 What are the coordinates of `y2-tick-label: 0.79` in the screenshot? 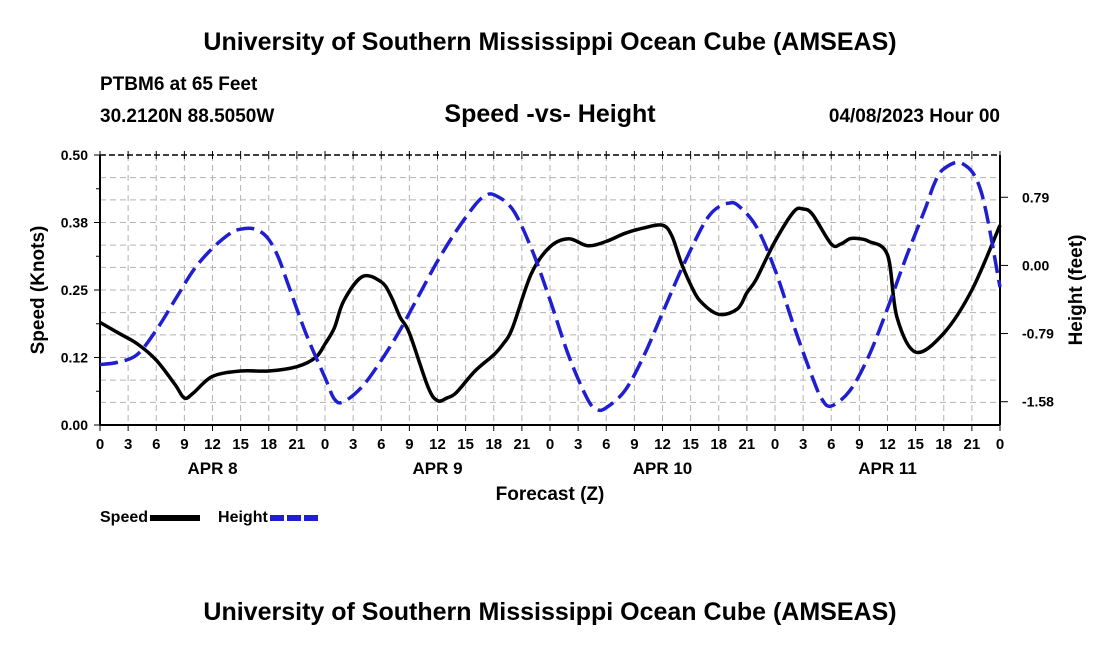 It's located at (1035, 197).